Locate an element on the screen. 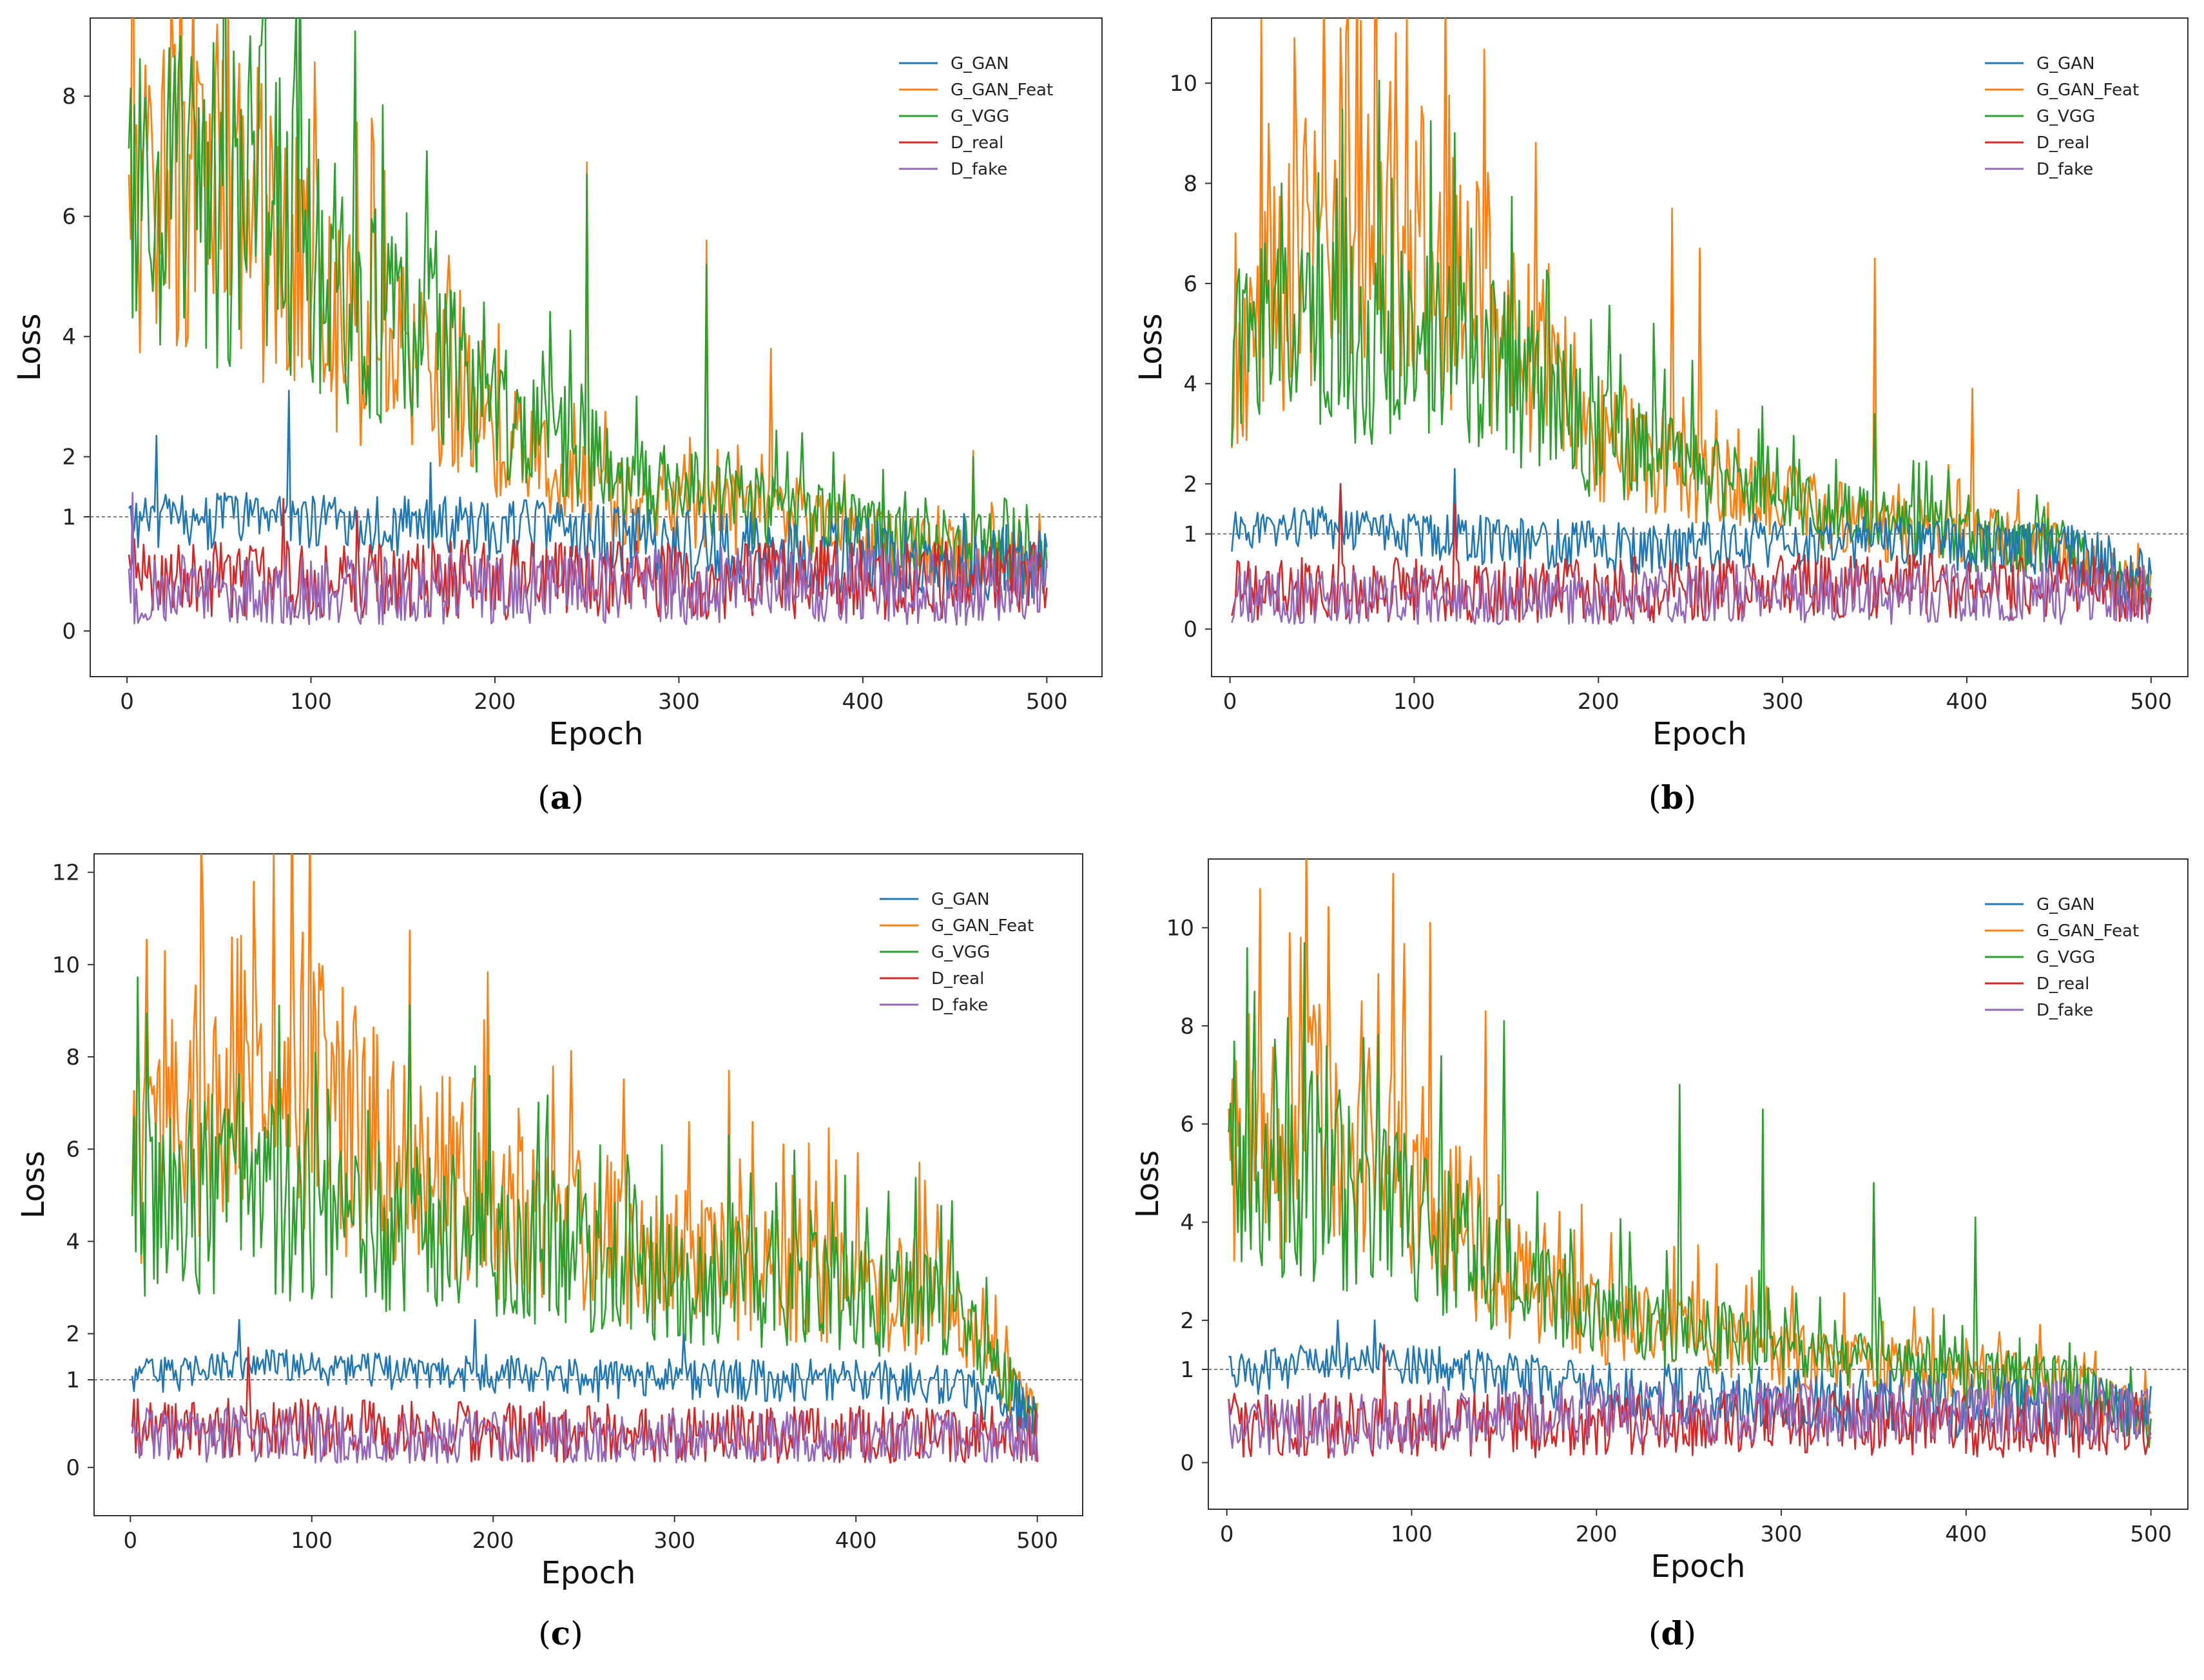 This screenshot has height=1680, width=2204. series-line-d-real is located at coordinates (1690, 1402).